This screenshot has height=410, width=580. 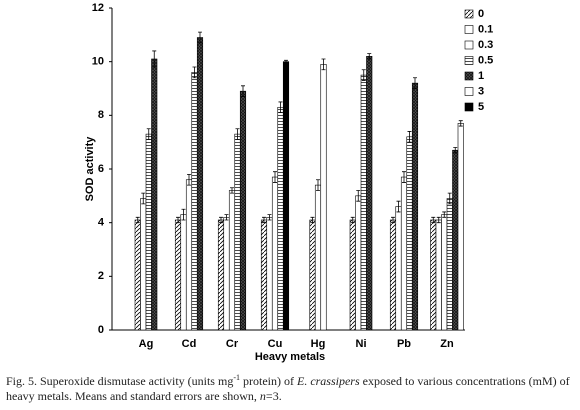 I want to click on legend-label: 1, so click(x=481, y=76).